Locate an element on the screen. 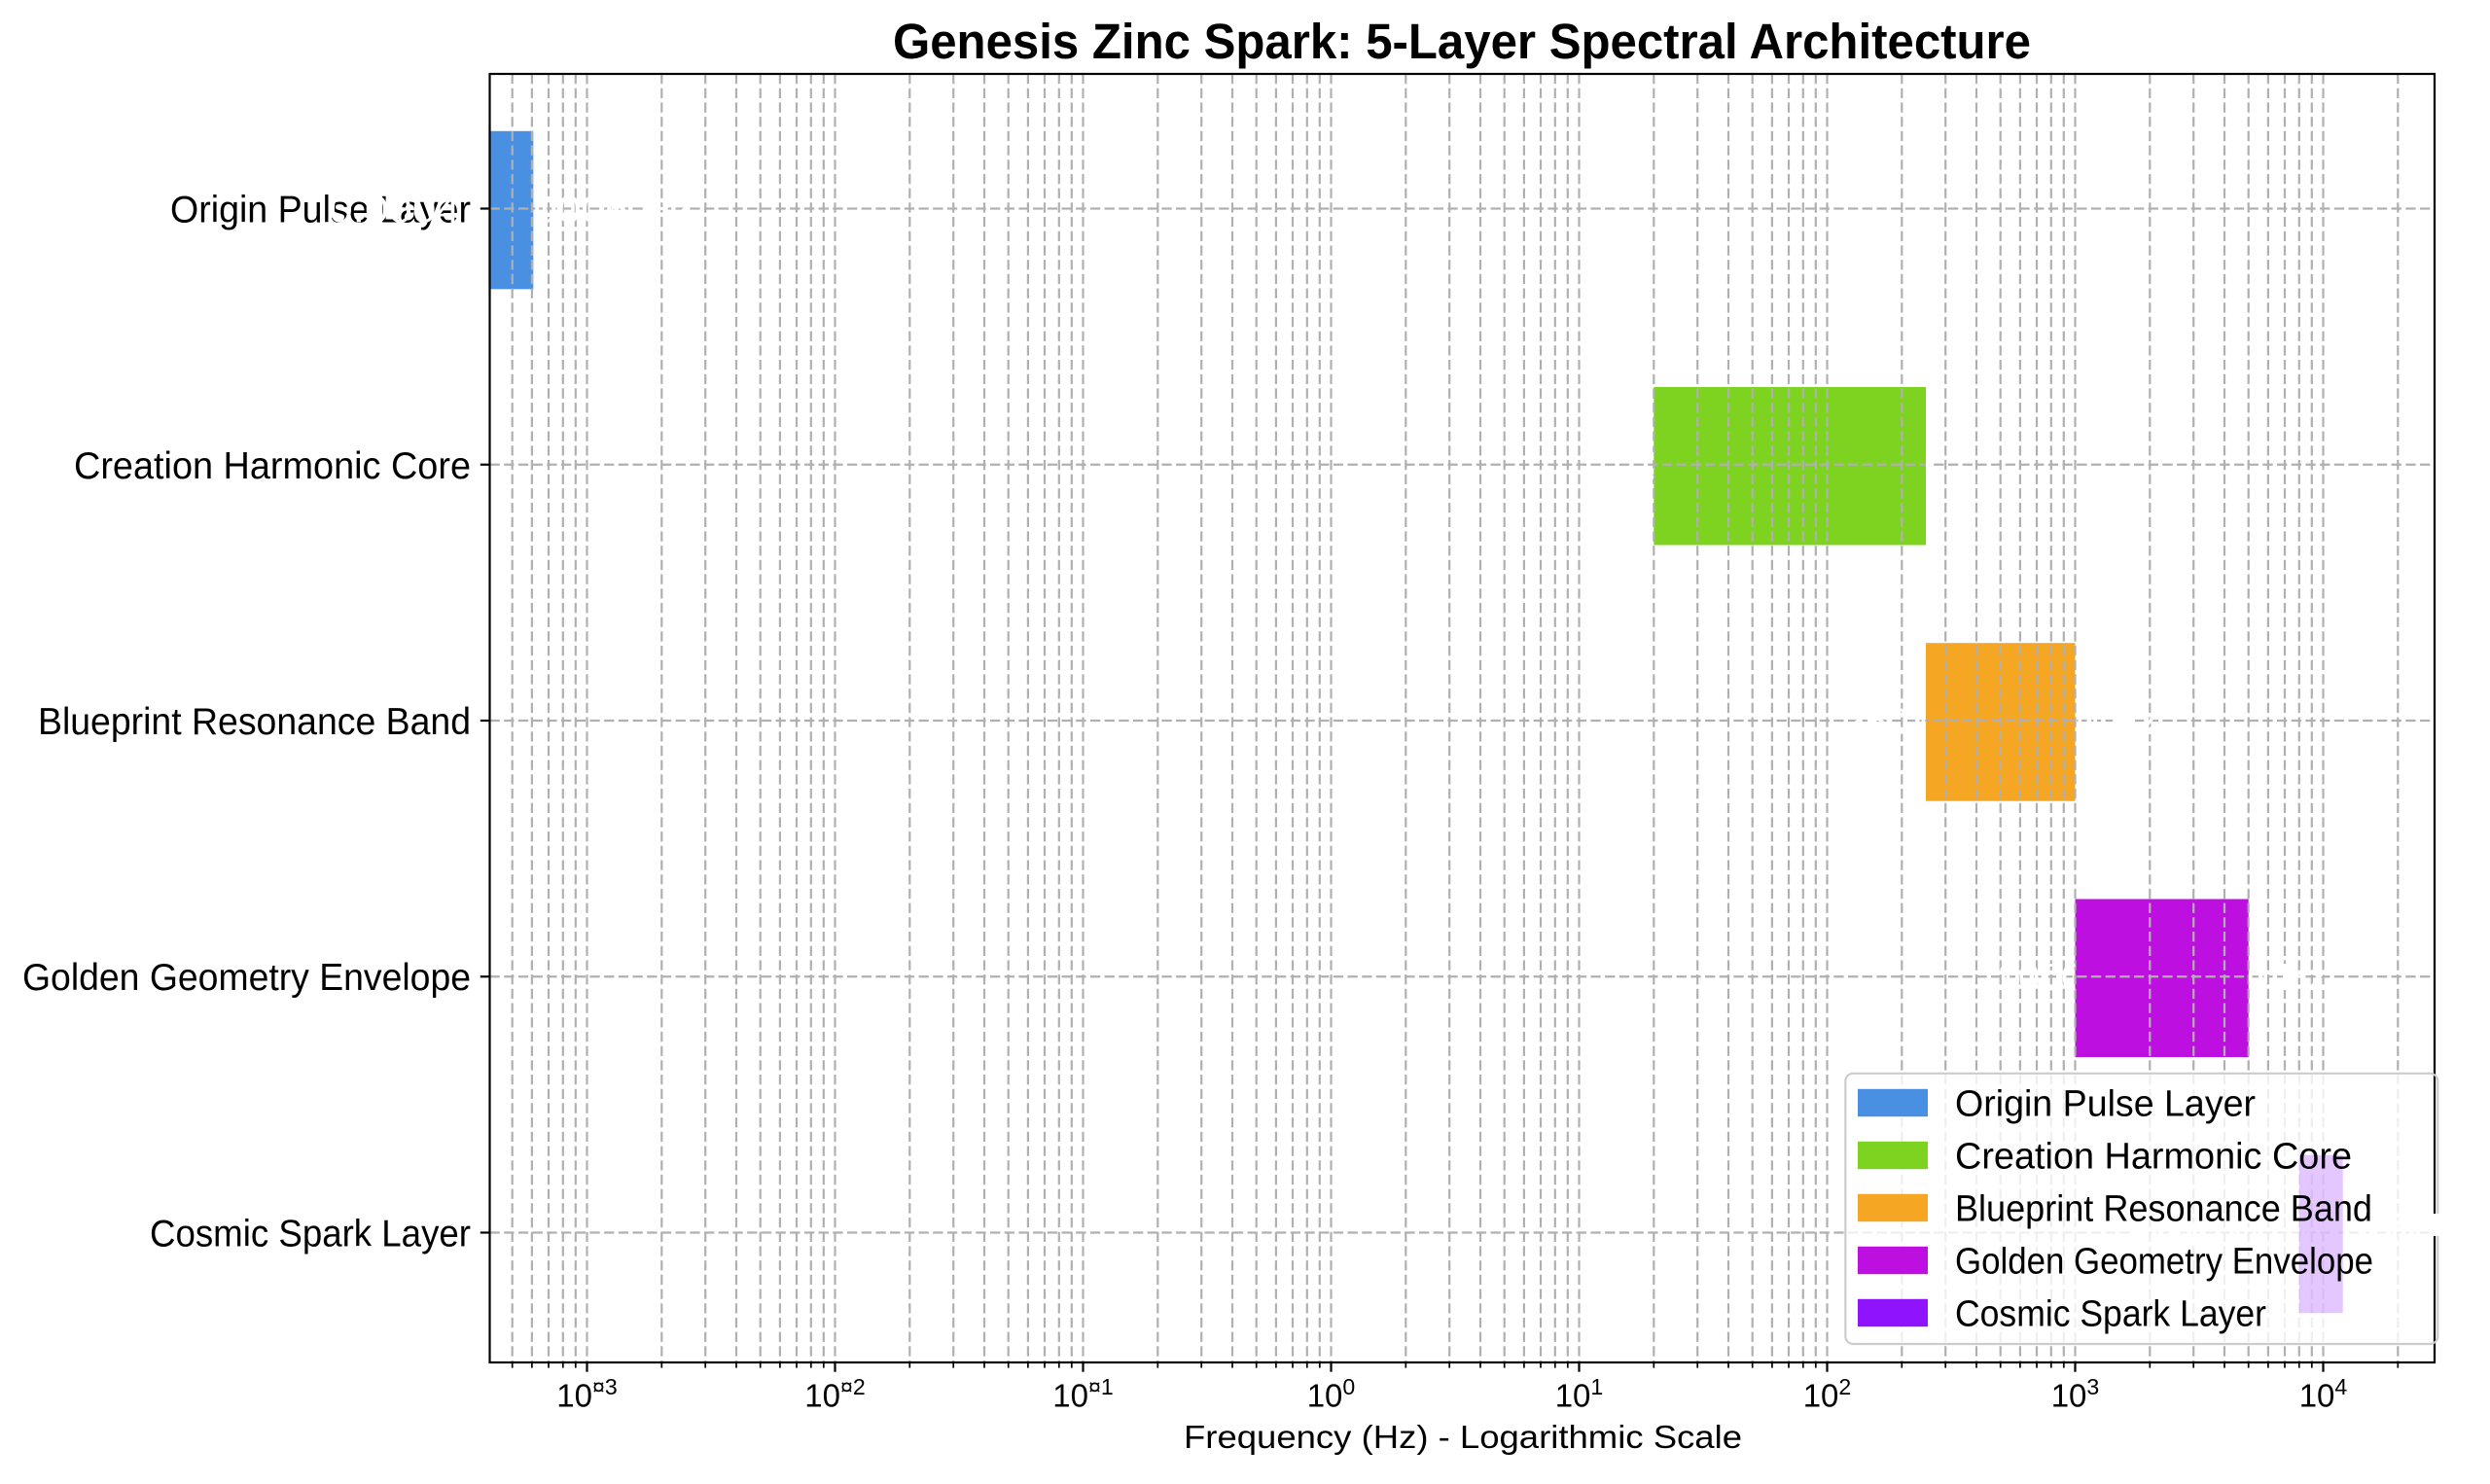  svg-text: 0 is located at coordinates (1348, 1387).